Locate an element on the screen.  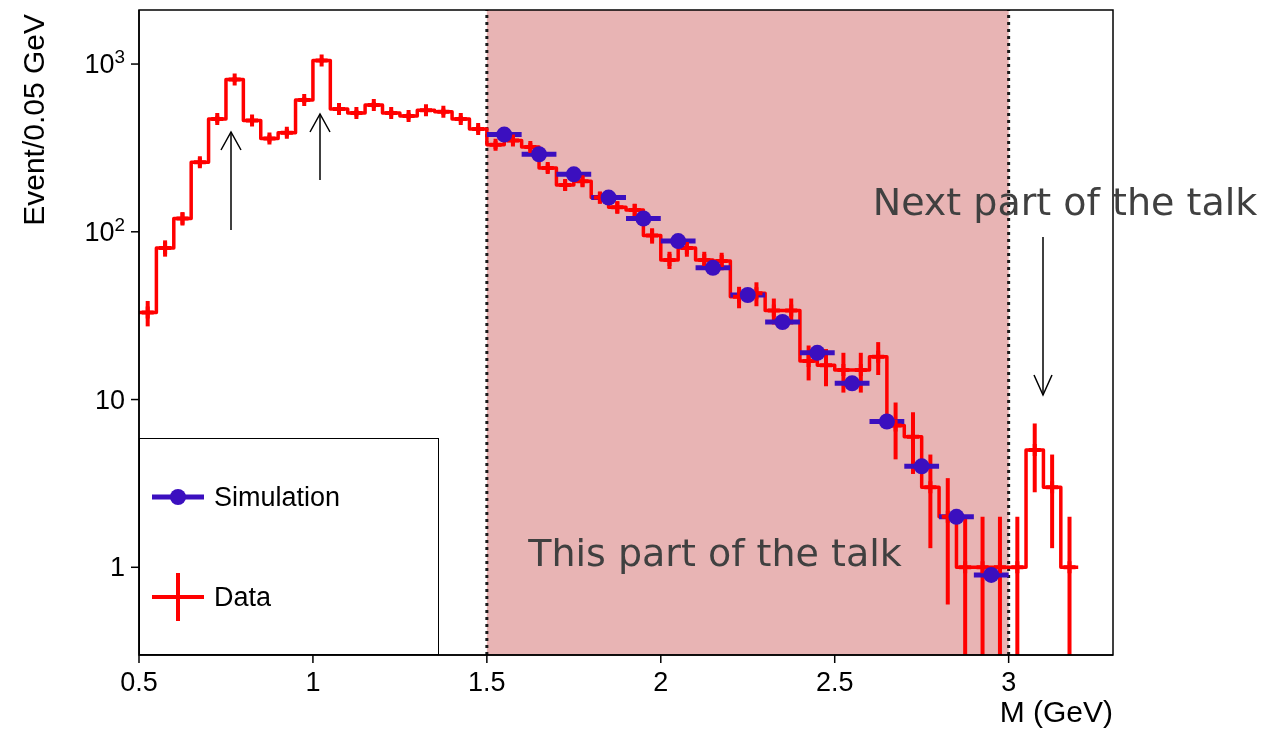
y-tick-label: 1 is located at coordinates (117, 567).